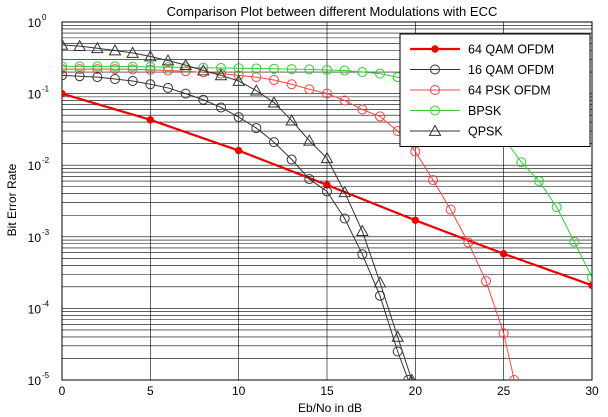 The height and width of the screenshot is (417, 608). I want to click on y-tick-label: 10 -2, so click(39, 164).